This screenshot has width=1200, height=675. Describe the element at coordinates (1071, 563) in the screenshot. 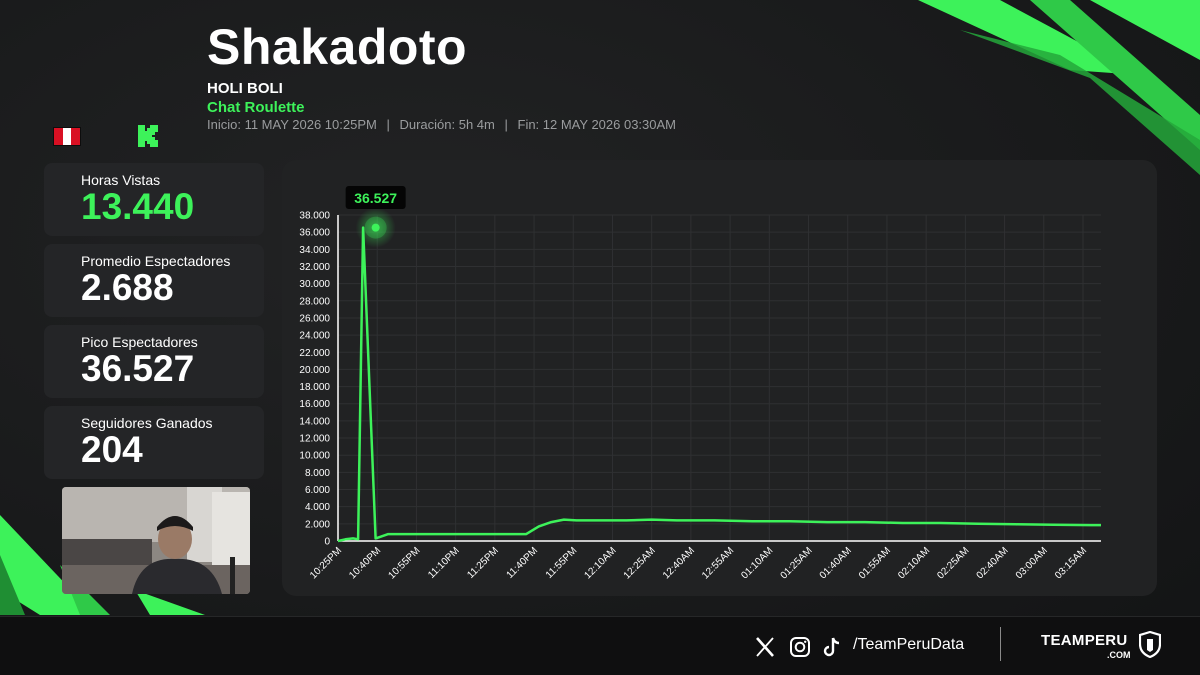

I see `x-tick-label: 03:15AM` at that location.